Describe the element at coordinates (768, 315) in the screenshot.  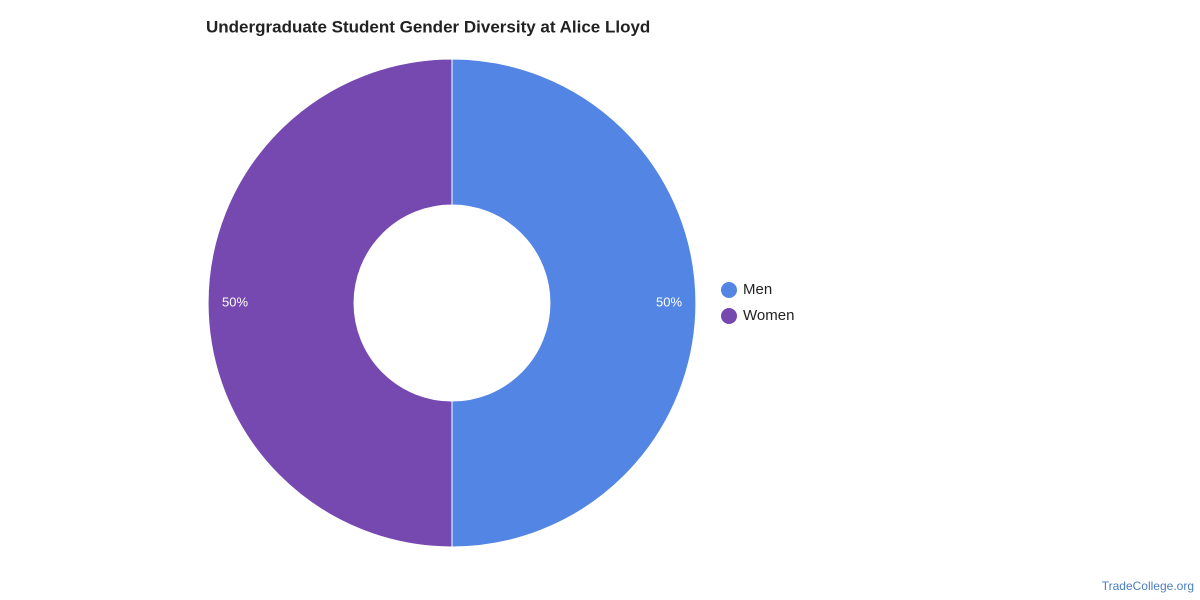
I see `legend-label: Women` at that location.